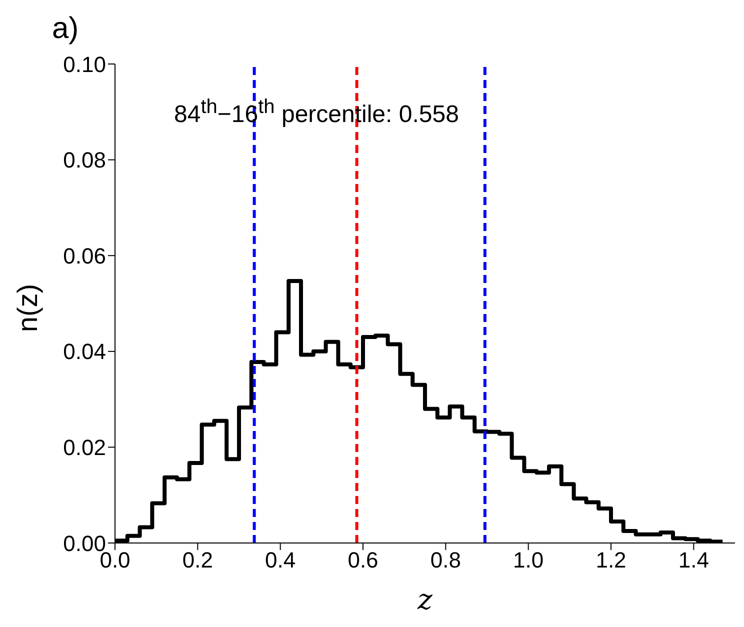 The width and height of the screenshot is (744, 627). Describe the element at coordinates (84, 160) in the screenshot. I see `y-tick-label: 0.08` at that location.